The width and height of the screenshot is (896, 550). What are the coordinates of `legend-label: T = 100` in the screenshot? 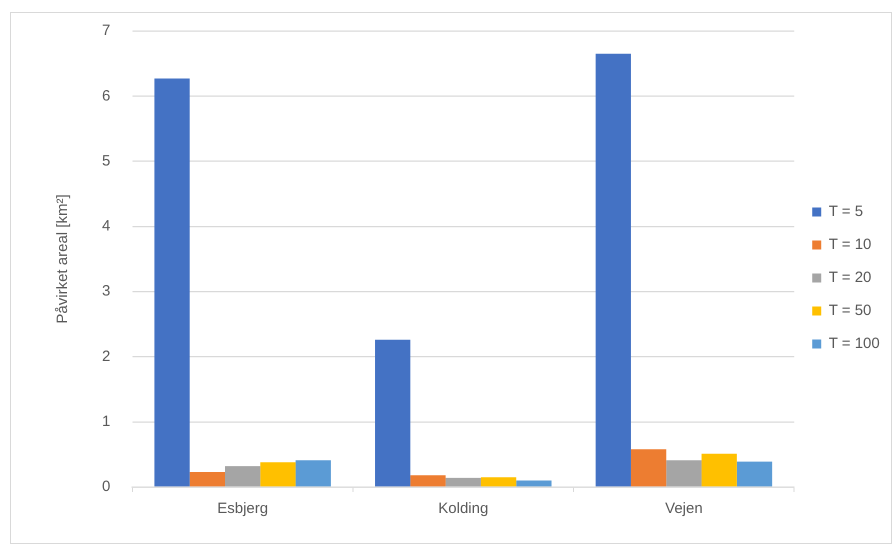 It's located at (854, 343).